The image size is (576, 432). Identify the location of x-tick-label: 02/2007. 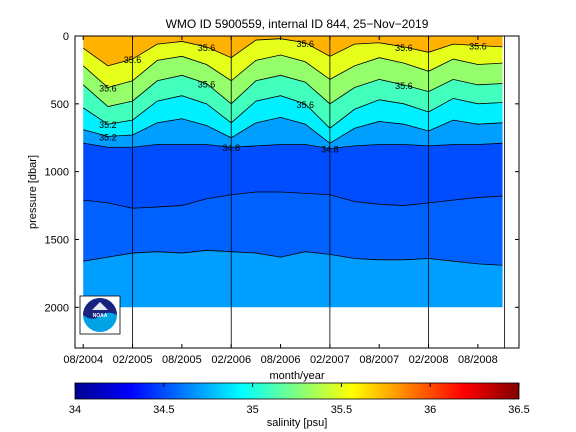
(330, 360).